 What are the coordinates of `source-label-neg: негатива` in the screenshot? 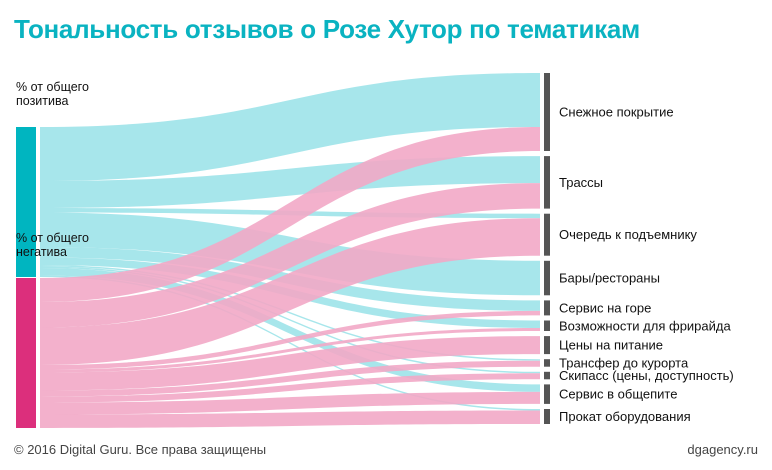 It's located at (41, 252).